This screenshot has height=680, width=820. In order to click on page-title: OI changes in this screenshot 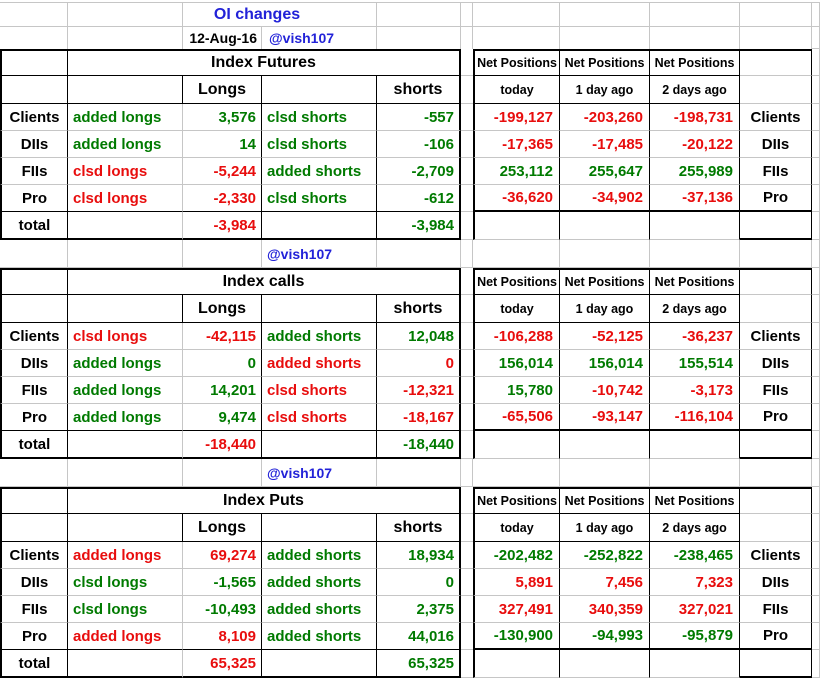, I will do `click(280, 15)`.